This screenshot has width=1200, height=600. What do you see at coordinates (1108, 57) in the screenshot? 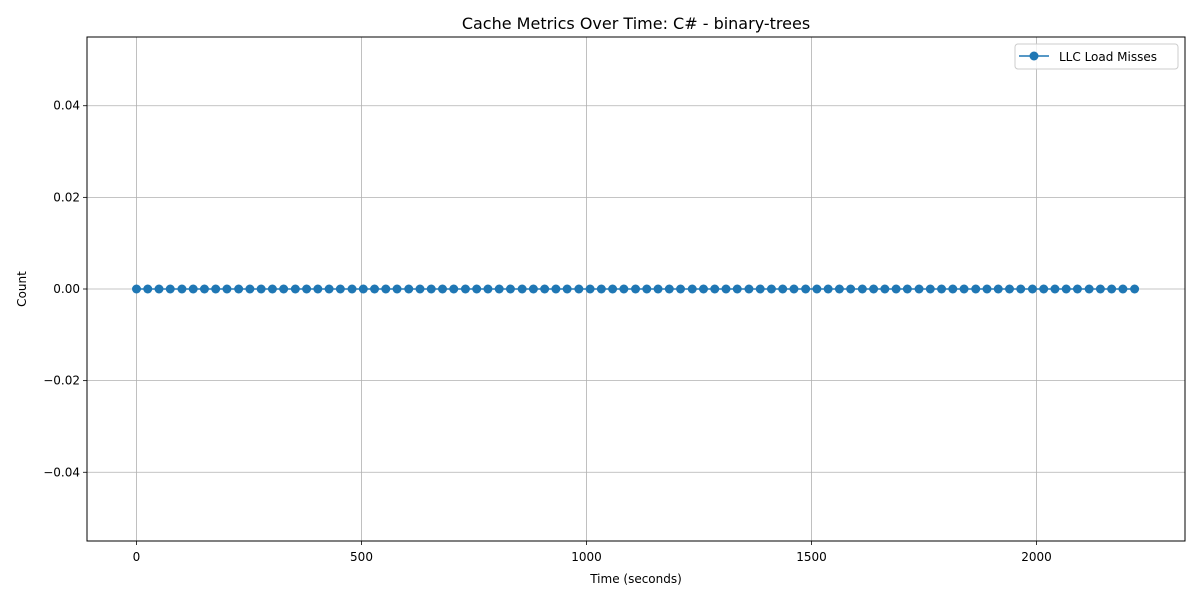
I see `legend-label: LLC Load Misses` at bounding box center [1108, 57].